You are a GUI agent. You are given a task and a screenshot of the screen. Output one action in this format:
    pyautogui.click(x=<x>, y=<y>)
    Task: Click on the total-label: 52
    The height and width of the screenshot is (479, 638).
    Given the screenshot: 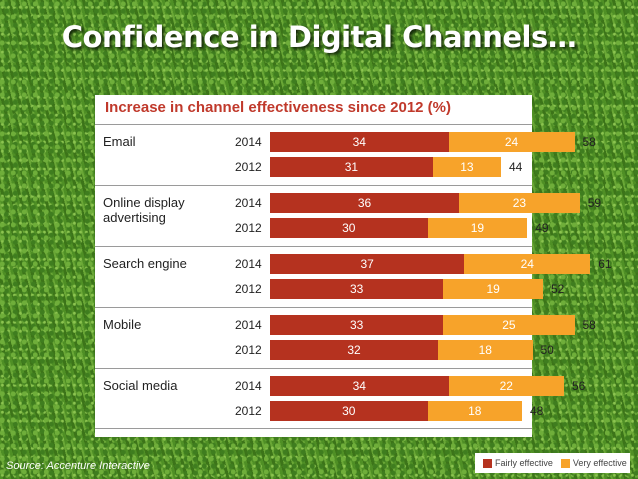 What is the action you would take?
    pyautogui.click(x=558, y=289)
    